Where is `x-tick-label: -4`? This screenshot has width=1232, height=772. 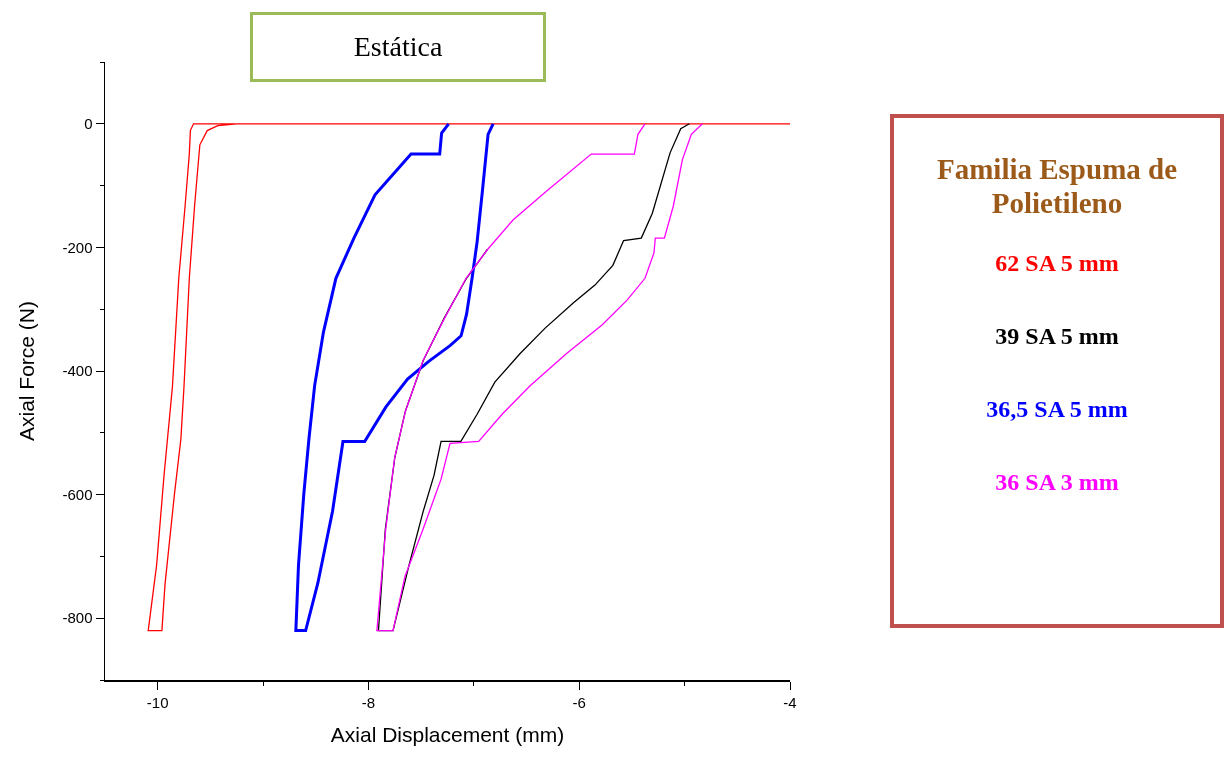 x-tick-label: -4 is located at coordinates (790, 702).